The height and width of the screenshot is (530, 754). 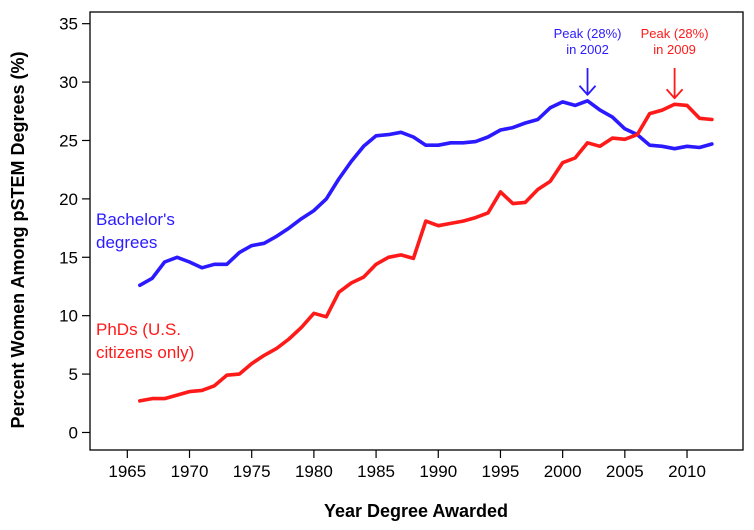 I want to click on series-label-line: PhDs (U.S., so click(x=138, y=329).